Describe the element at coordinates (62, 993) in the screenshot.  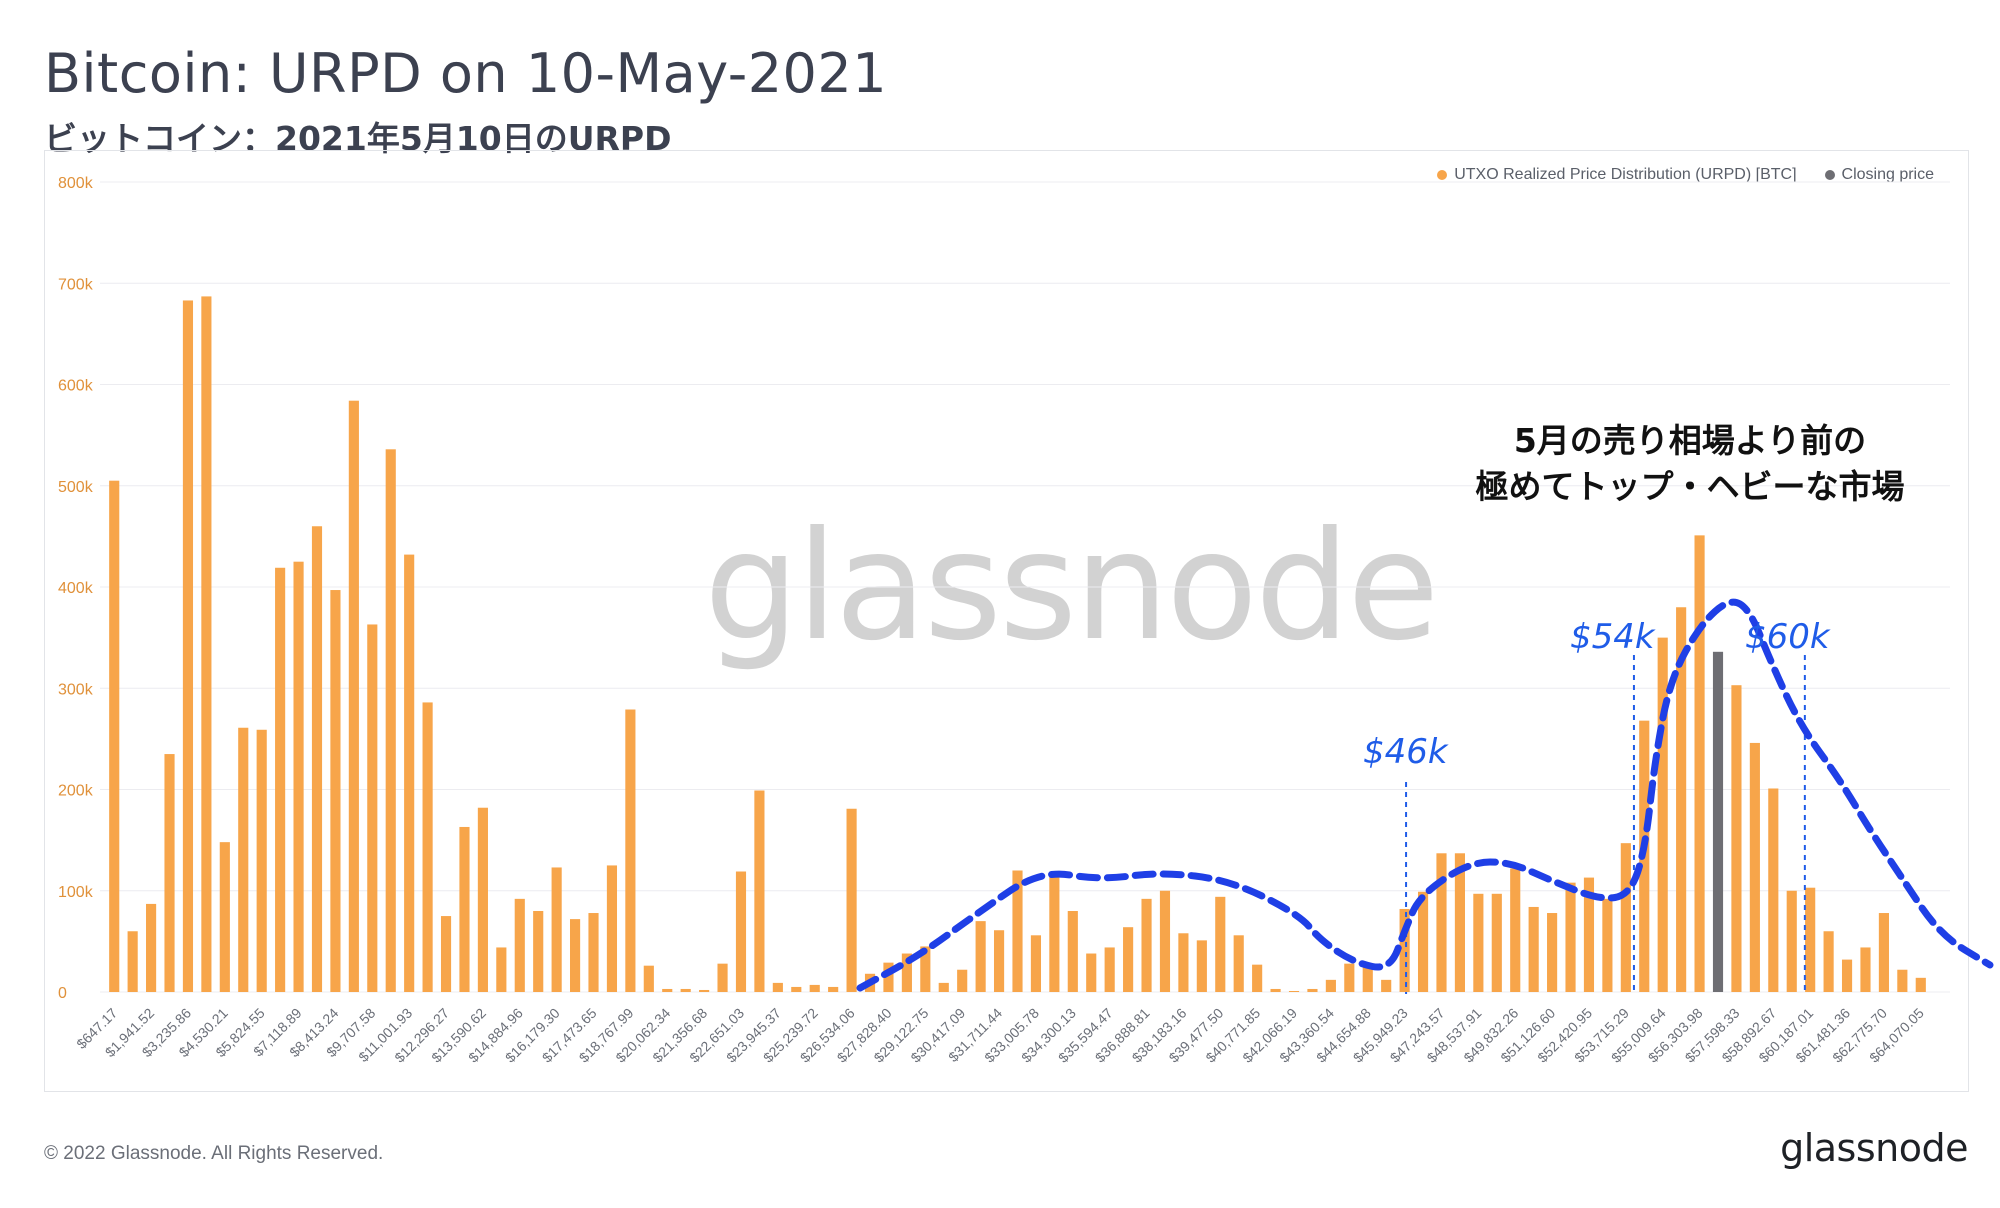
I see `y-tick-label: 0` at that location.